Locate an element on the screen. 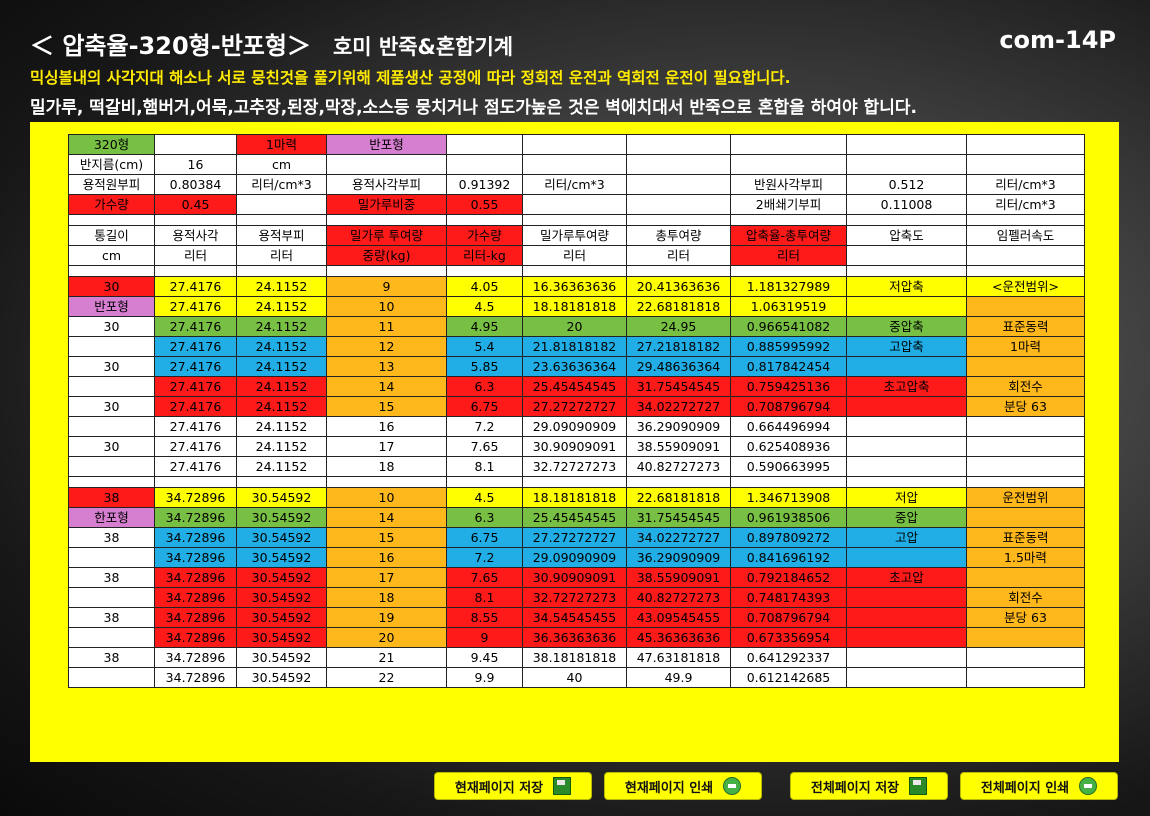  table-cell: 29.09090909 is located at coordinates (574, 557).